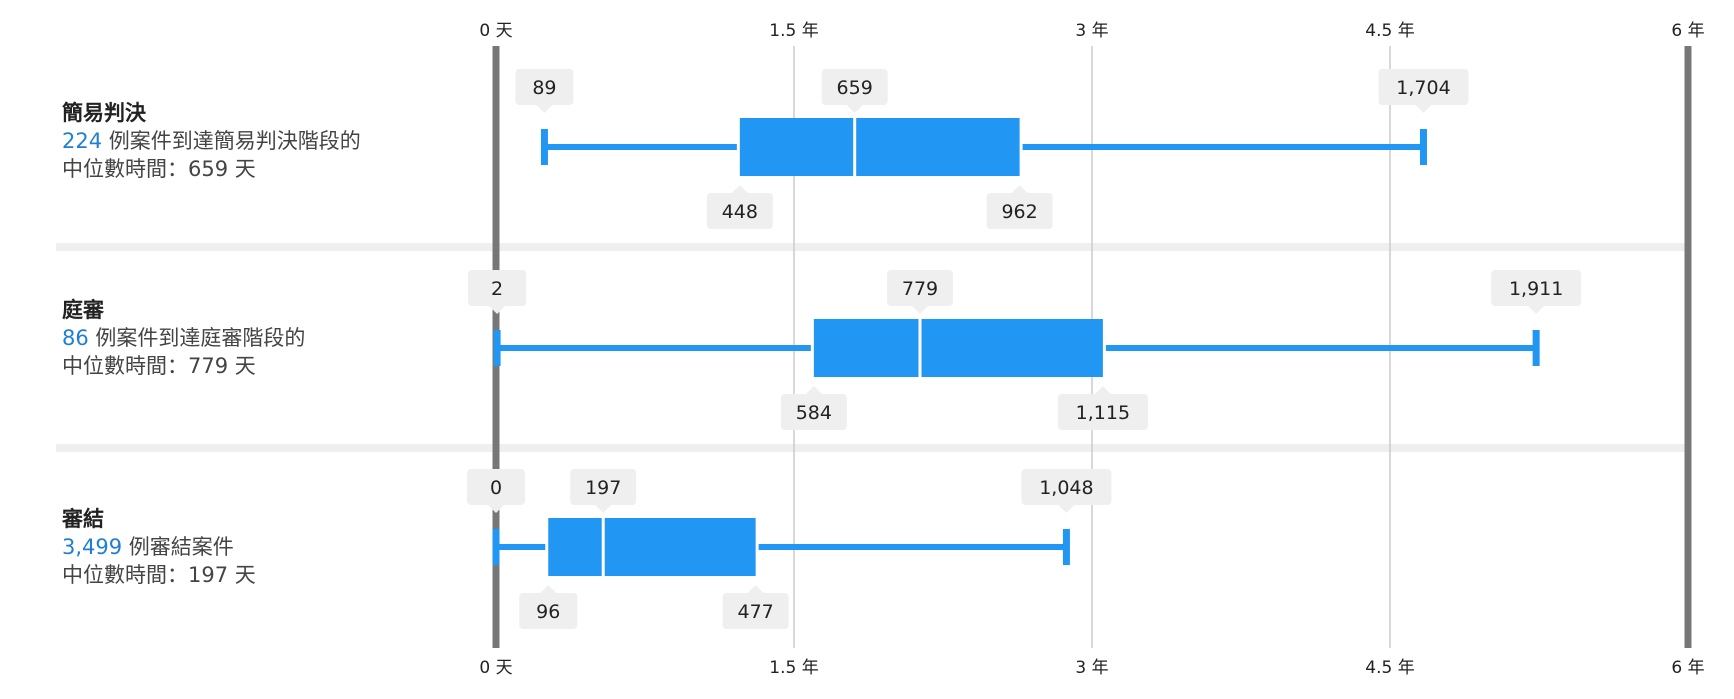  I want to click on x-axis-top: 0 天 1.5 年 3 年 4.5 年 6 年, so click(1091, 31).